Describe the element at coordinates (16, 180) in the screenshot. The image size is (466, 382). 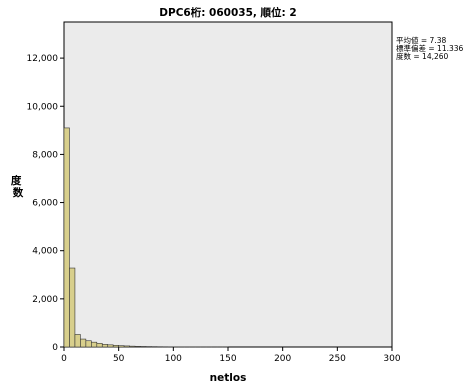
I see `y-axis-label-char-1: 度` at that location.